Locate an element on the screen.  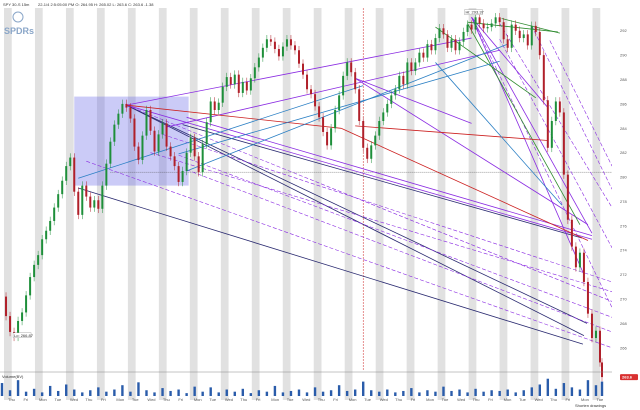
annotation-label: Hi: 293.37 is located at coordinates (475, 12).